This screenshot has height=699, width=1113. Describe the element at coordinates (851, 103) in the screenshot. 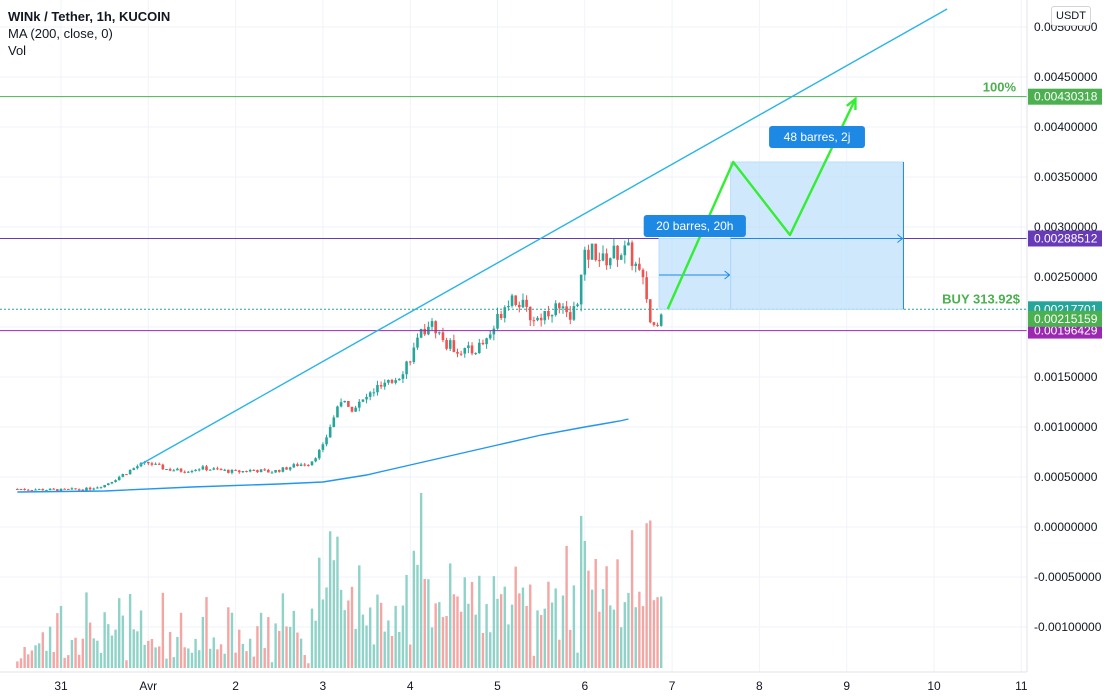

I see `projection-arrowhead` at that location.